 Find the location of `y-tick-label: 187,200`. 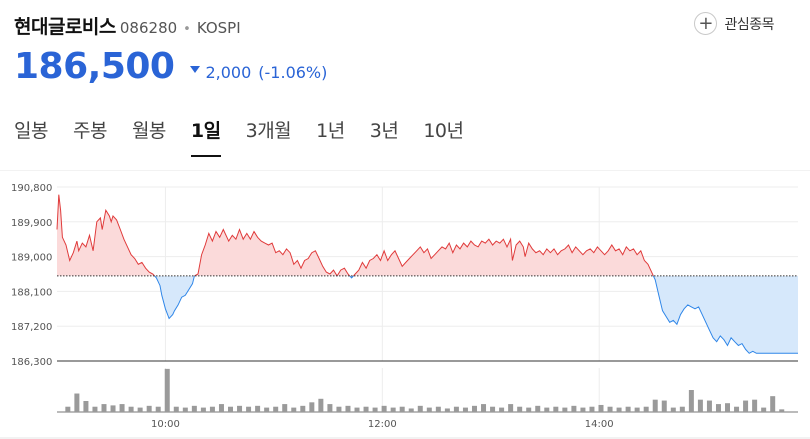

y-tick-label: 187,200 is located at coordinates (31, 327).